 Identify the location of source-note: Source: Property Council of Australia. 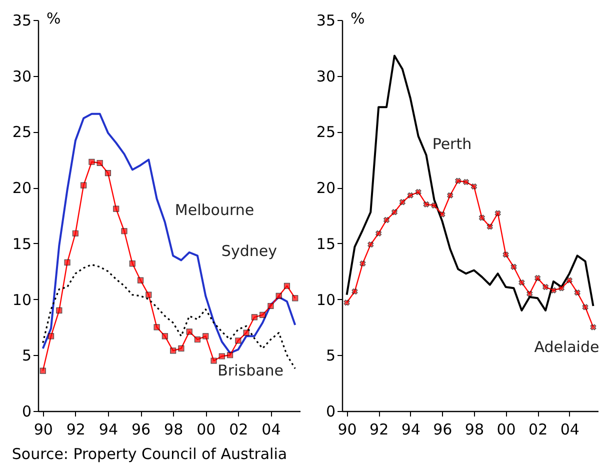
(150, 454).